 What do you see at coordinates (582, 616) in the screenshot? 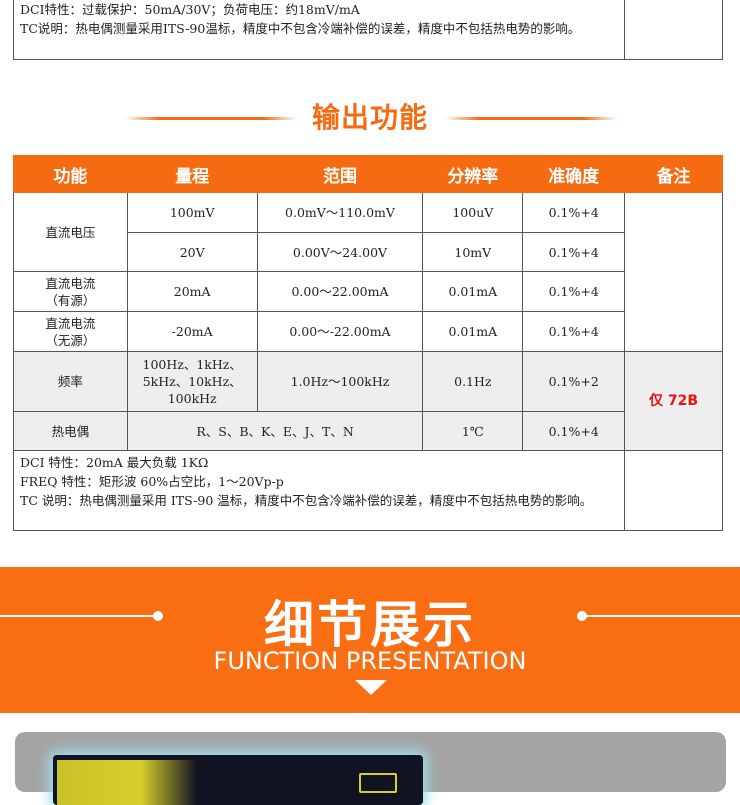
I see `banner-dot-right` at bounding box center [582, 616].